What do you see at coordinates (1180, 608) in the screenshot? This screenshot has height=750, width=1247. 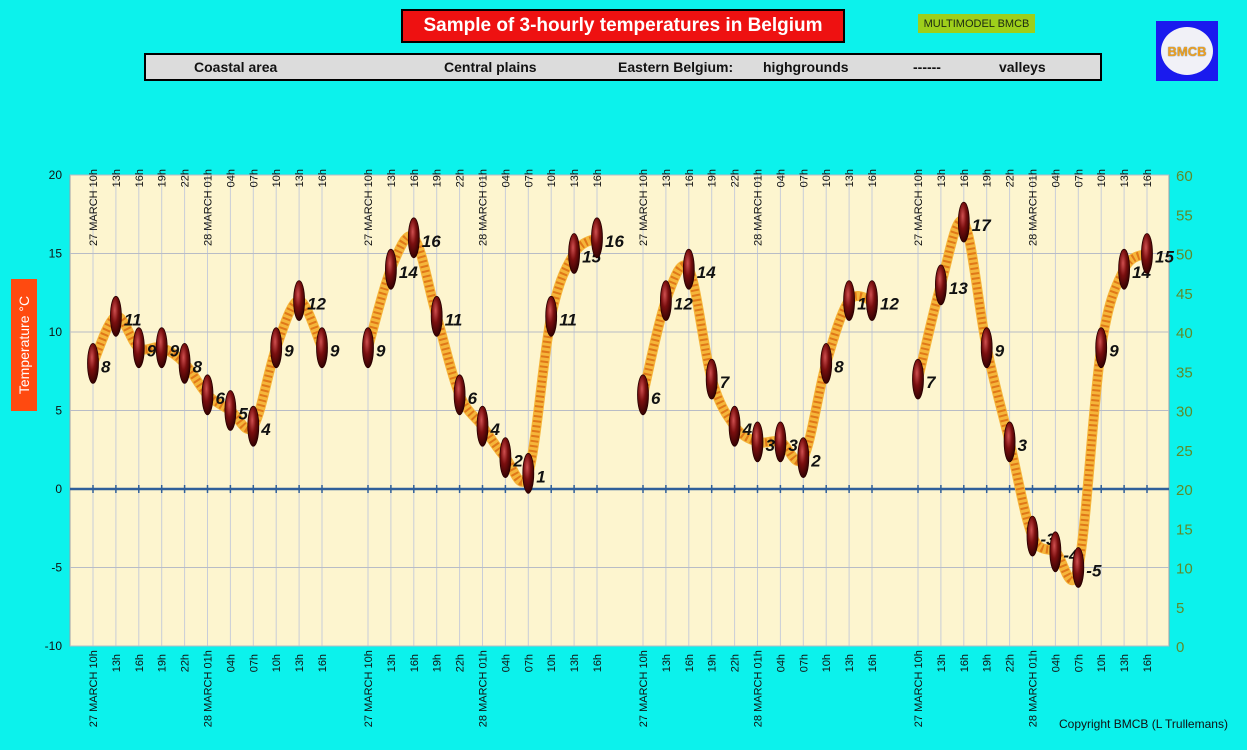 I see `y2-tick-label: 5` at bounding box center [1180, 608].